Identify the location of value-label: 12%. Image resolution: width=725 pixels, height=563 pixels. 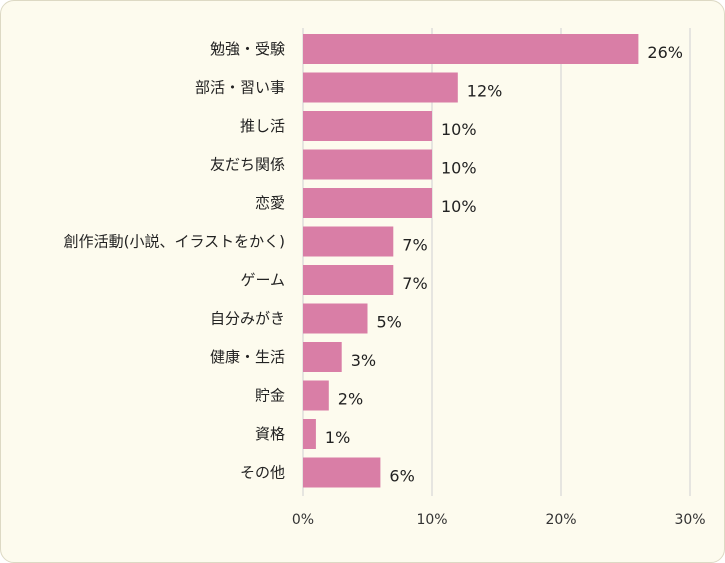
(485, 91).